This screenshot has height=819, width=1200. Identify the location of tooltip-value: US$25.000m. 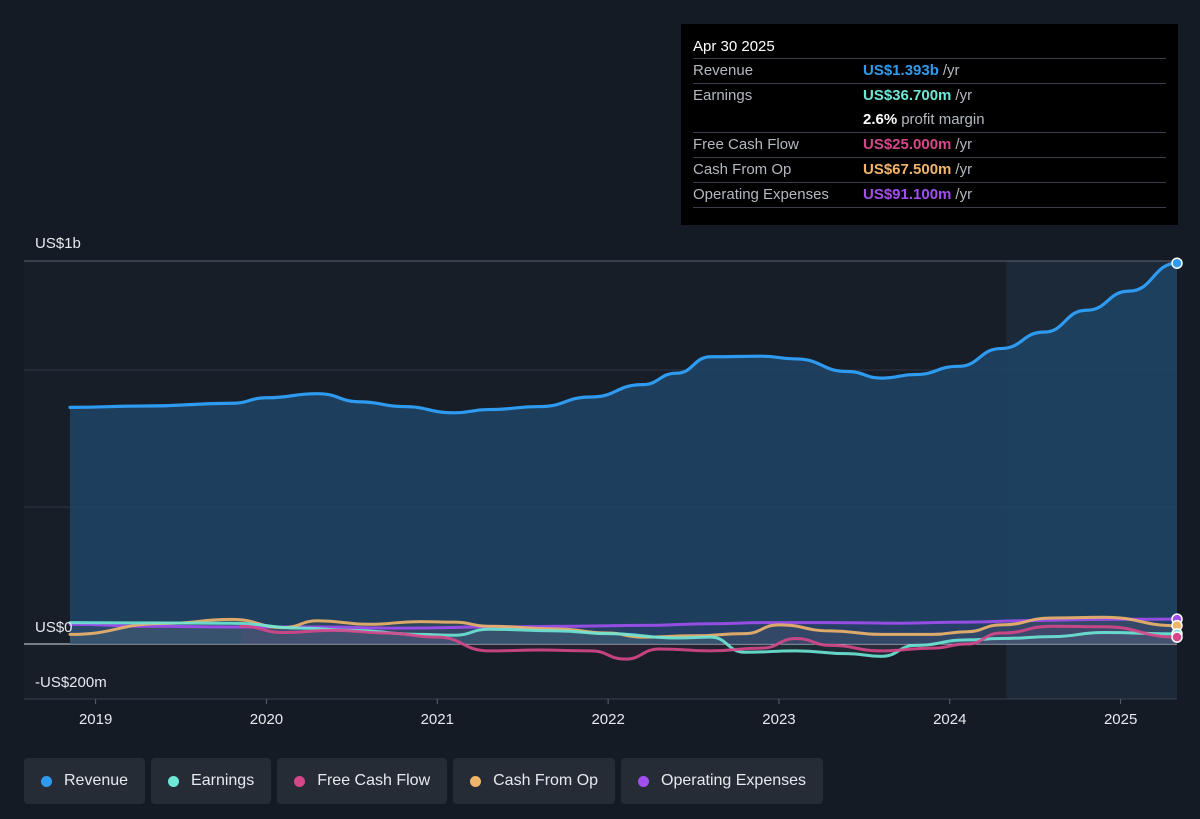
(907, 144).